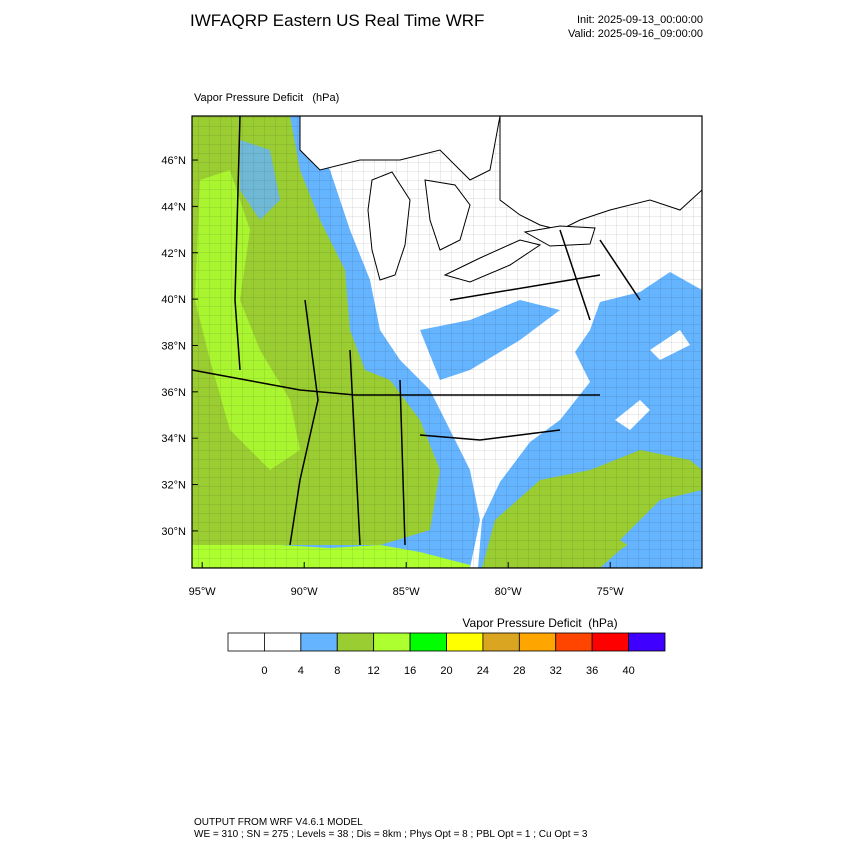 The height and width of the screenshot is (850, 850). Describe the element at coordinates (305, 592) in the screenshot. I see `x-tick-label: 90°W` at that location.